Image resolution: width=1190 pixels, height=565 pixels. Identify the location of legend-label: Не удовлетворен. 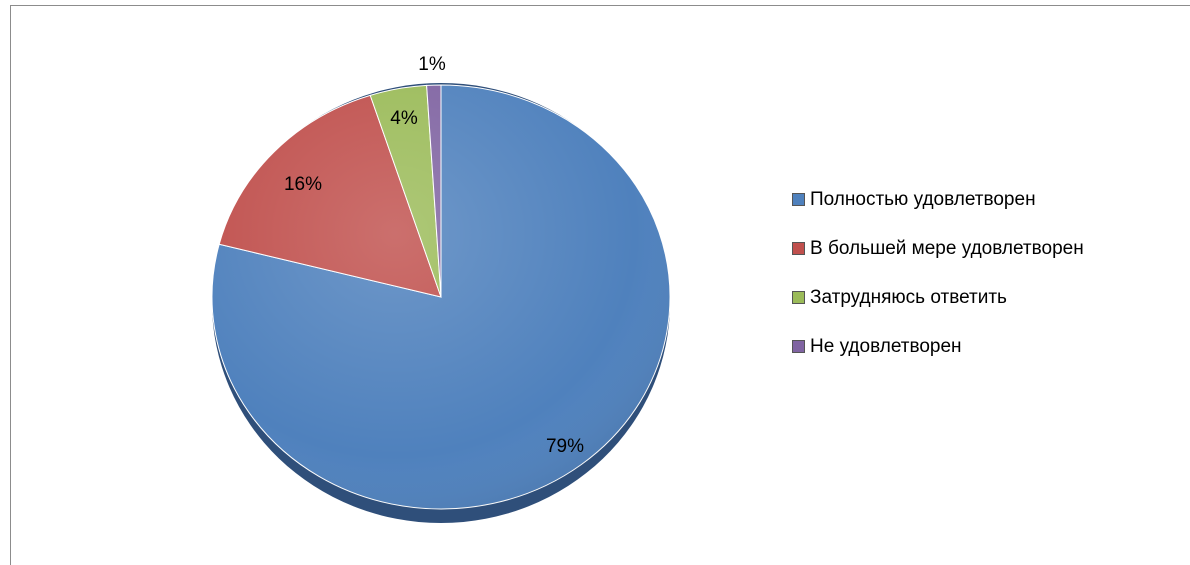
(886, 346).